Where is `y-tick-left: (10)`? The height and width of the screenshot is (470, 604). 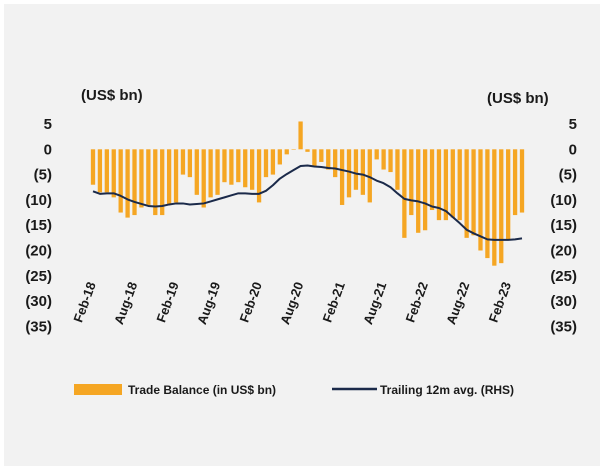
y-tick-left: (10) is located at coordinates (38, 200).